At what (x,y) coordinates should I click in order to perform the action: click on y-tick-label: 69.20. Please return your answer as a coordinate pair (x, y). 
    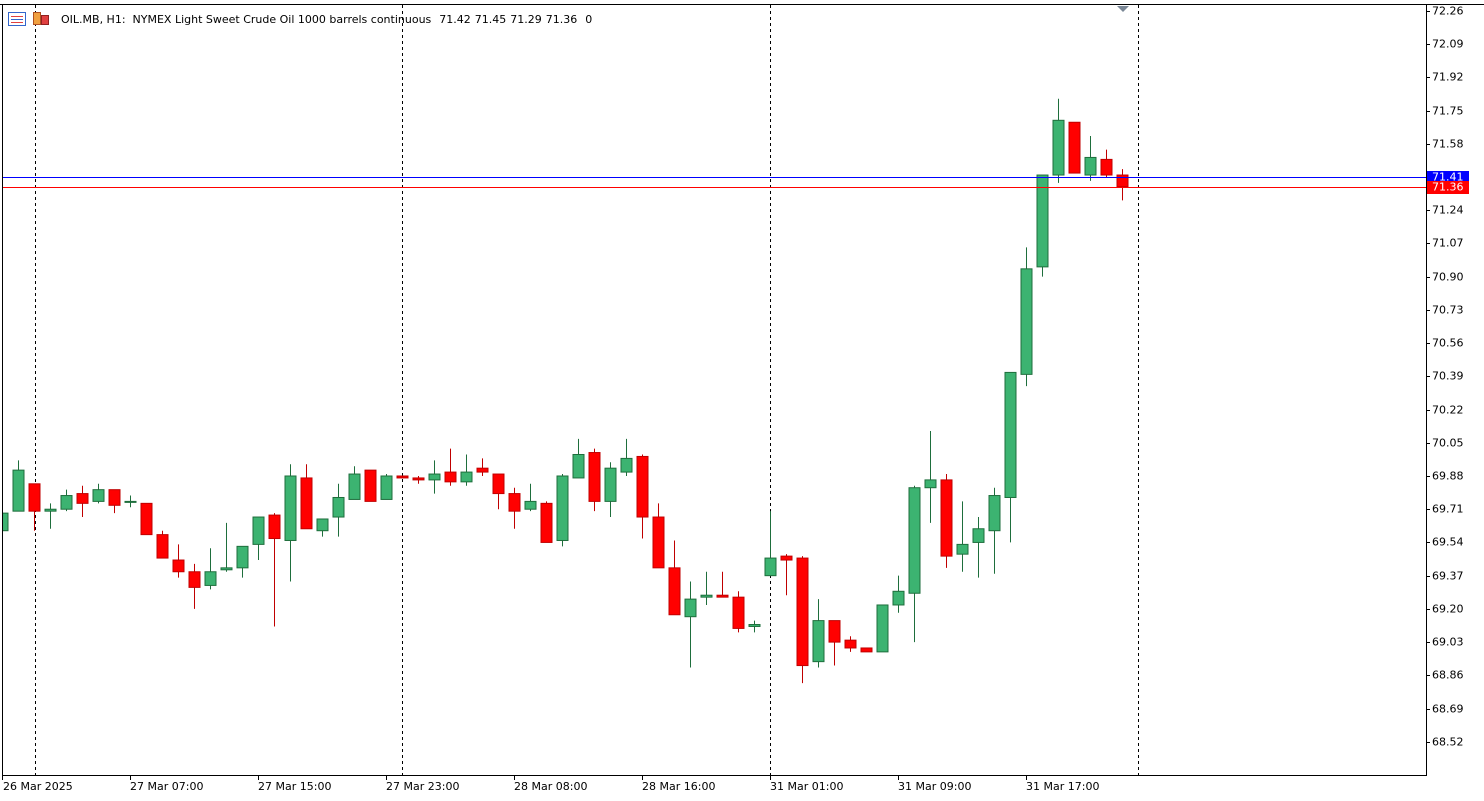
    Looking at the image, I should click on (1448, 609).